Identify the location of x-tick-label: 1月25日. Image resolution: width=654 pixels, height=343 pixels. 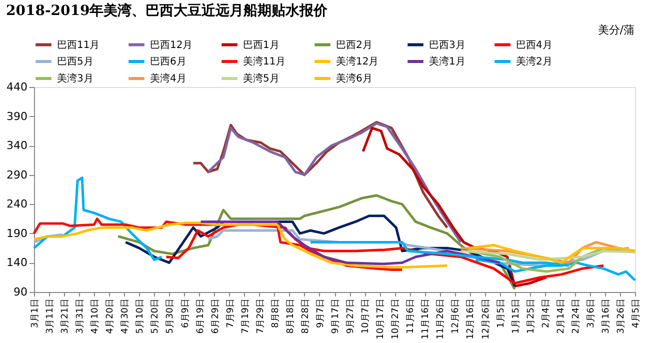
(531, 316).